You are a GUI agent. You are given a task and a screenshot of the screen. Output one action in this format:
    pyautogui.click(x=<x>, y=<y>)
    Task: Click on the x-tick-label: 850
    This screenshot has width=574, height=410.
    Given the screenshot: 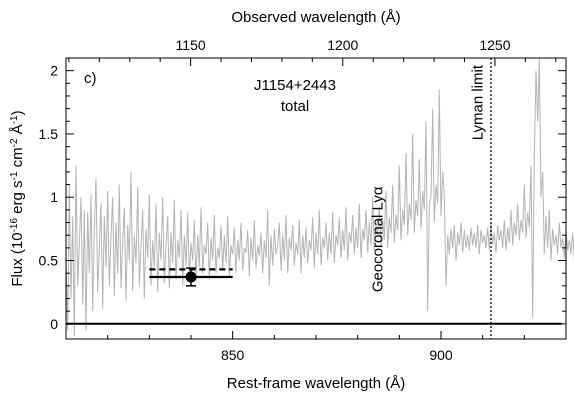 What is the action you would take?
    pyautogui.click(x=233, y=355)
    